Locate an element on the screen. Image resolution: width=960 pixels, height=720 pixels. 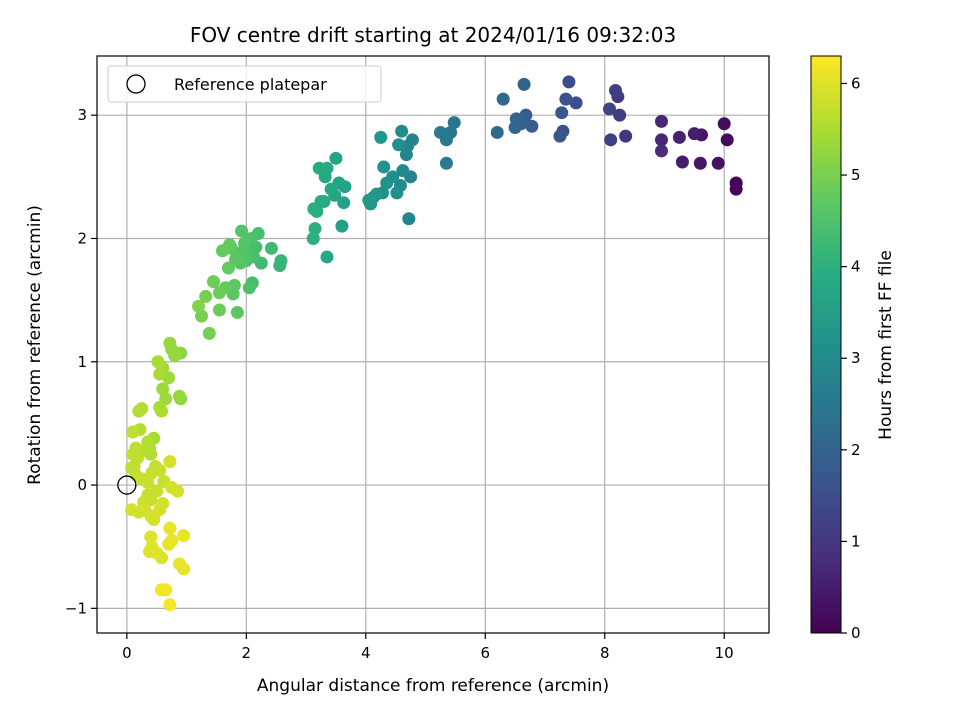
x-tick-label: 6 is located at coordinates (485, 653).